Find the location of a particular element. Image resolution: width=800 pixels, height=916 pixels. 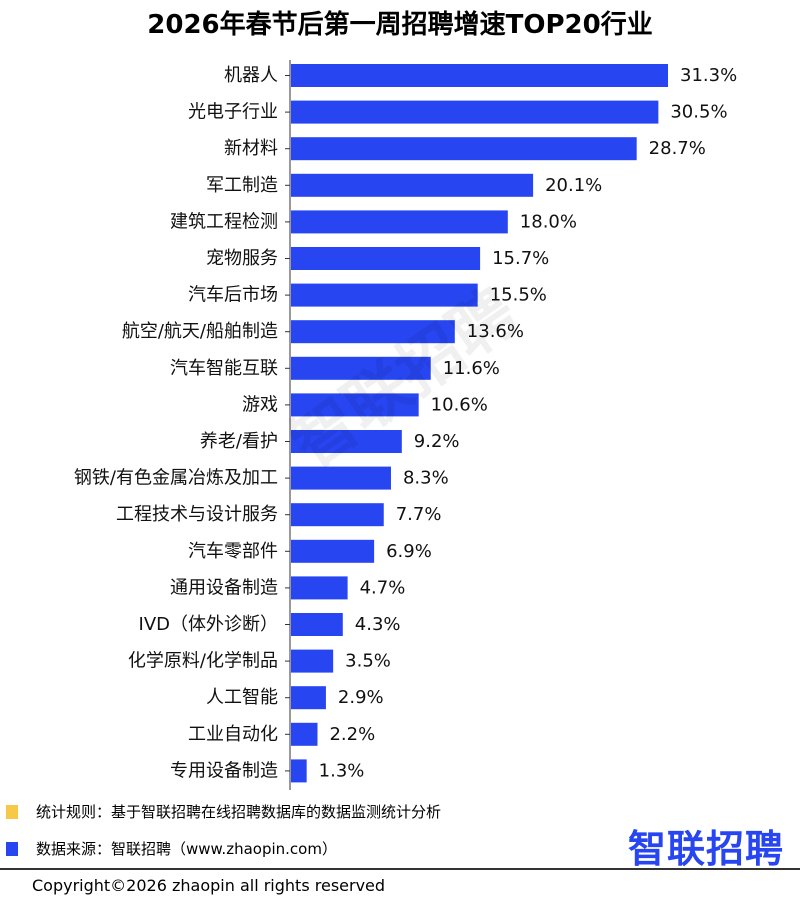

category-label: 化学原料/化学制品 is located at coordinates (203, 661).